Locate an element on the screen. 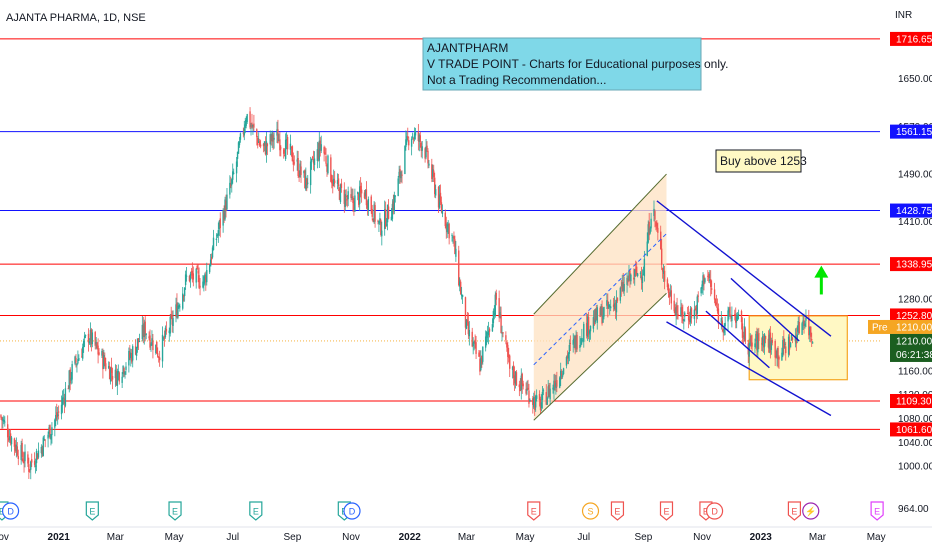 The width and height of the screenshot is (932, 550). annotation-line-1: AJANTPHARM is located at coordinates (467, 48).